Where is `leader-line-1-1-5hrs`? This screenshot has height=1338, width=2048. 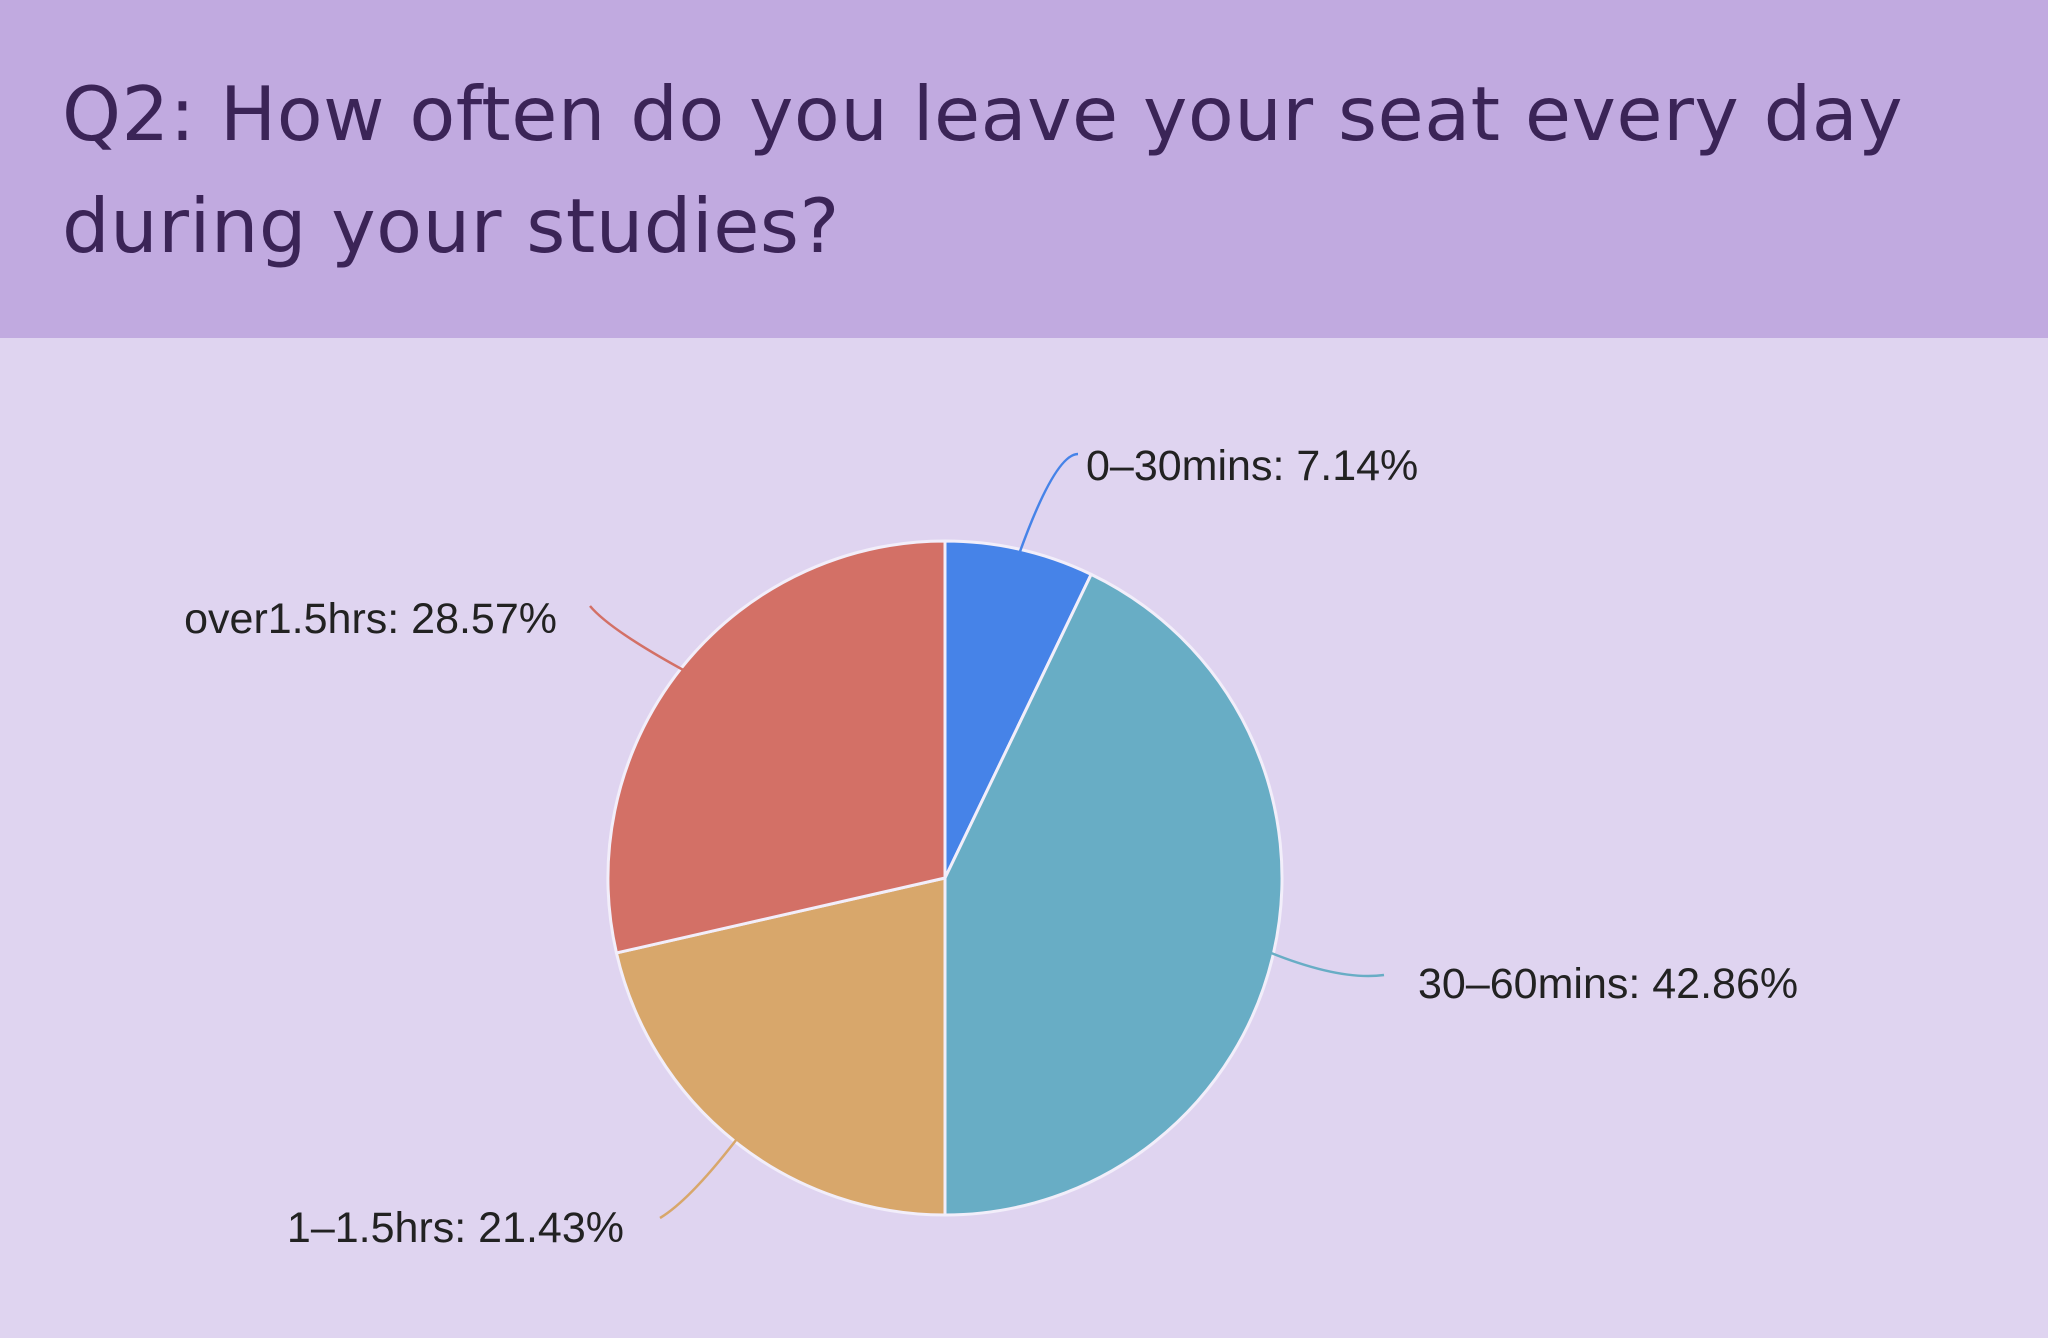 leader-line-1-1-5hrs is located at coordinates (699, 1178).